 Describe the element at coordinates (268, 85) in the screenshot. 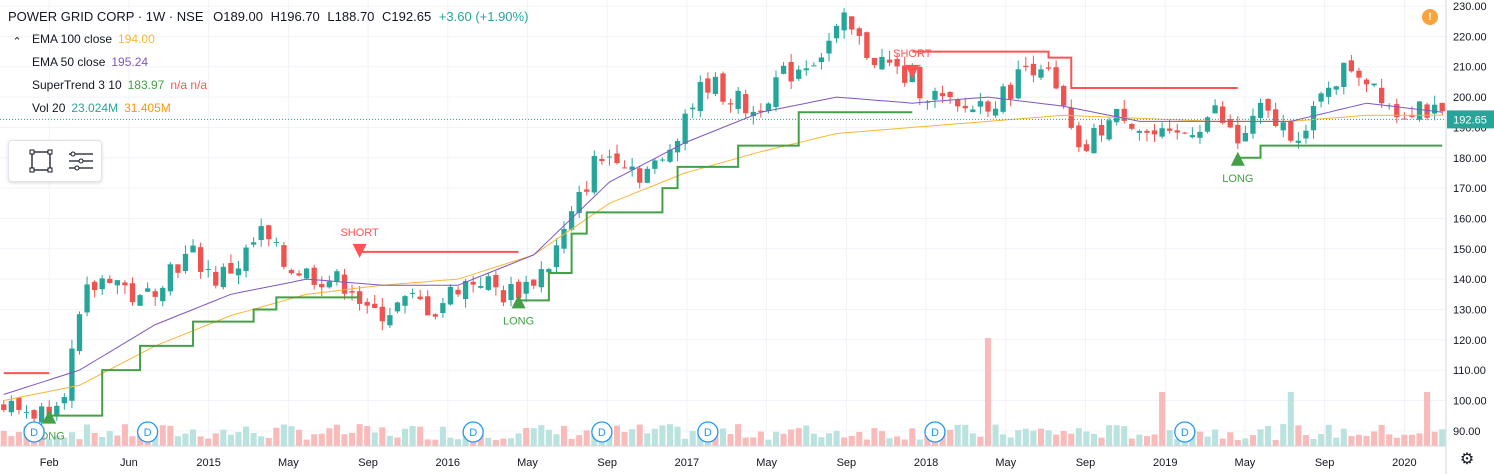

I see `indicator-supertrend: SuperTrend 3 10 183.97 n/a n/a` at that location.